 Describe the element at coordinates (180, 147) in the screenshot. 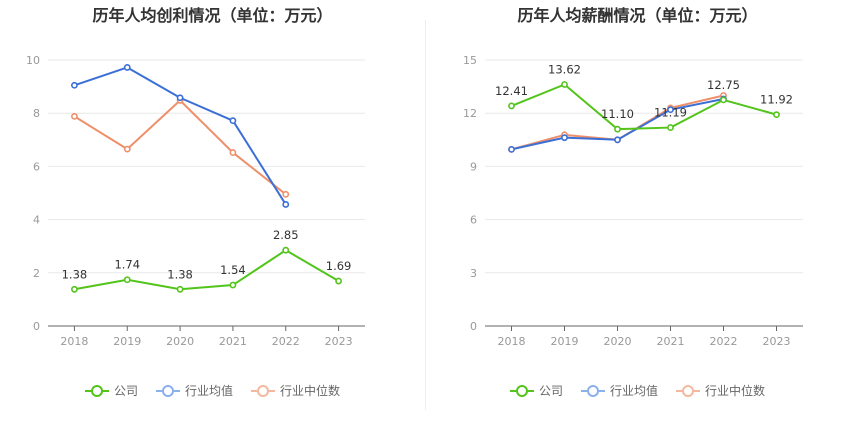

I see `series-line-industry-median` at that location.